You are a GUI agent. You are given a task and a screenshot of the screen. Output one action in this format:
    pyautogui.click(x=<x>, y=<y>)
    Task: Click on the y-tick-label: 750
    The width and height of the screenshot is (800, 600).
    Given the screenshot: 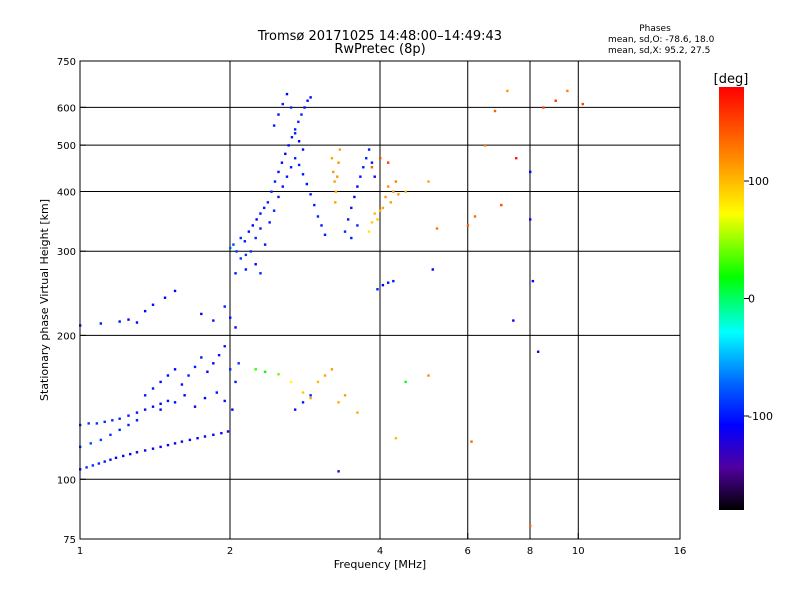 What is the action you would take?
    pyautogui.click(x=66, y=62)
    